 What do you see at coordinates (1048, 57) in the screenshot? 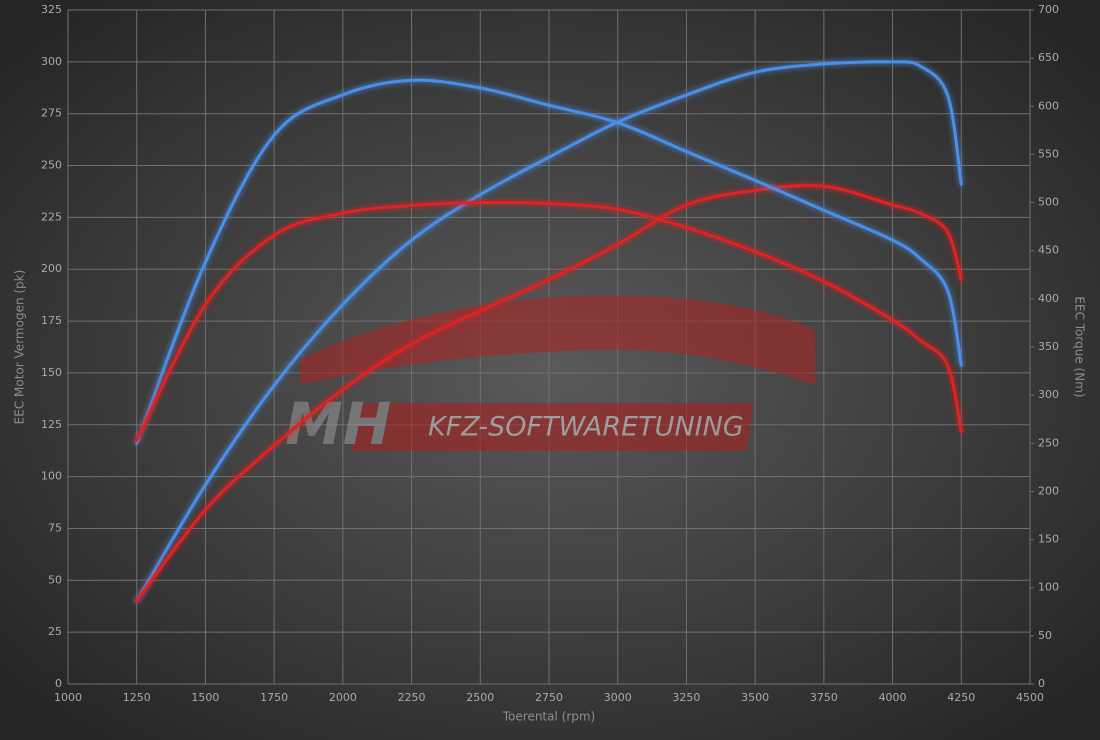
I see `y2-tick-label: 650` at bounding box center [1048, 57].